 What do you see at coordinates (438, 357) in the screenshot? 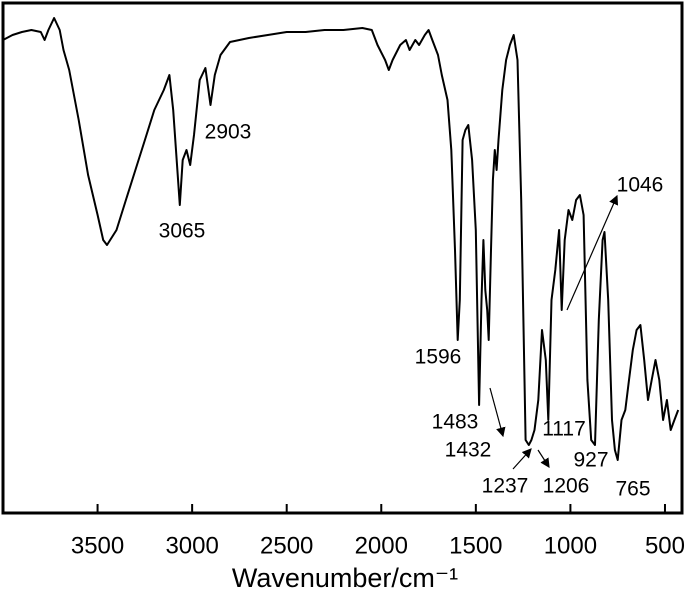
I see `peak-label: 1596` at bounding box center [438, 357].